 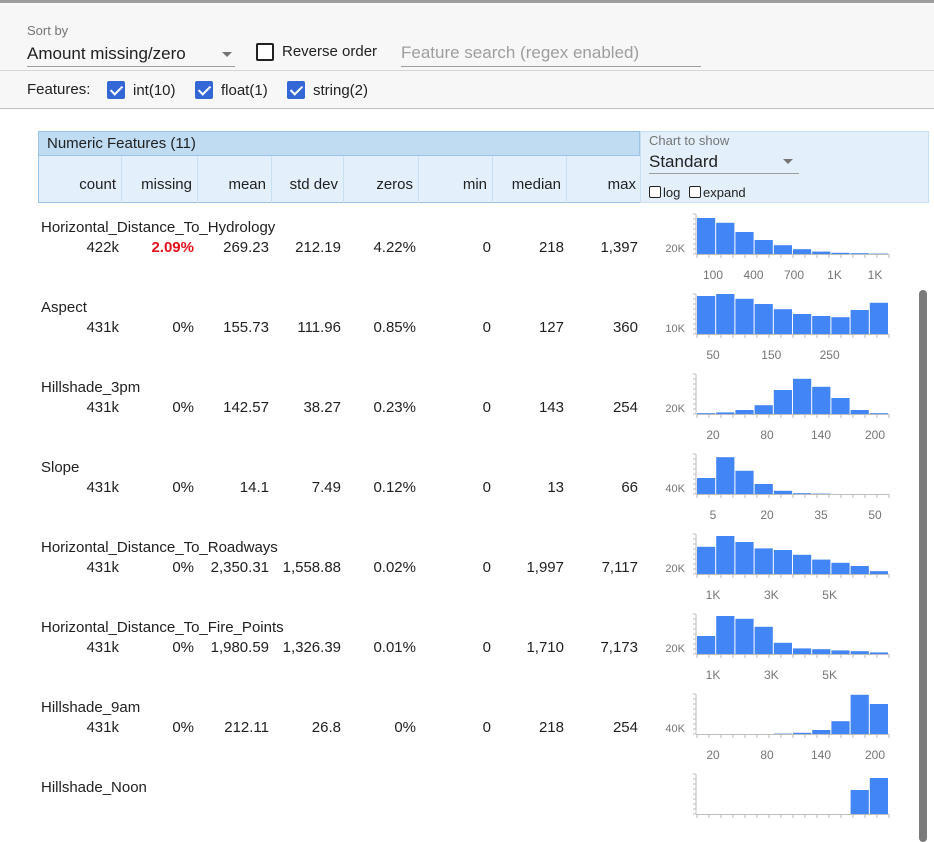 I want to click on stat-count: 422k, so click(x=102, y=247).